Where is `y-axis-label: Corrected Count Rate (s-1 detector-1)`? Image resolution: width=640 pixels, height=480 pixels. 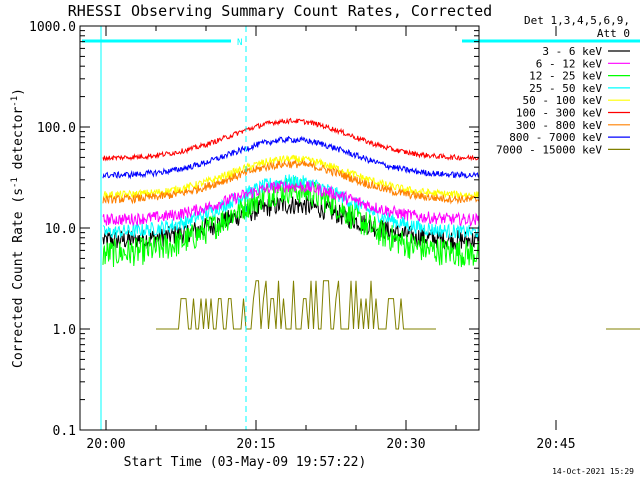
y-axis-label: Corrected Count Rate (s-1 detector-1) is located at coordinates (18, 228).